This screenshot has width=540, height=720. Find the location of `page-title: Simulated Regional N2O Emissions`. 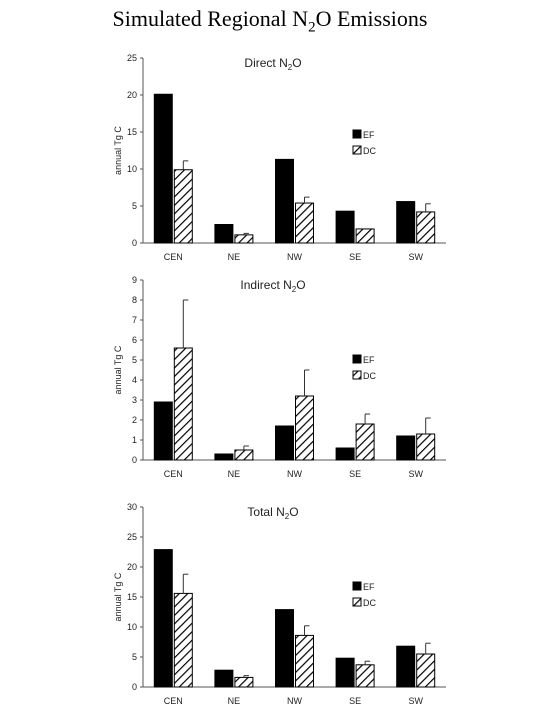

page-title: Simulated Regional N2O Emissions is located at coordinates (270, 21).